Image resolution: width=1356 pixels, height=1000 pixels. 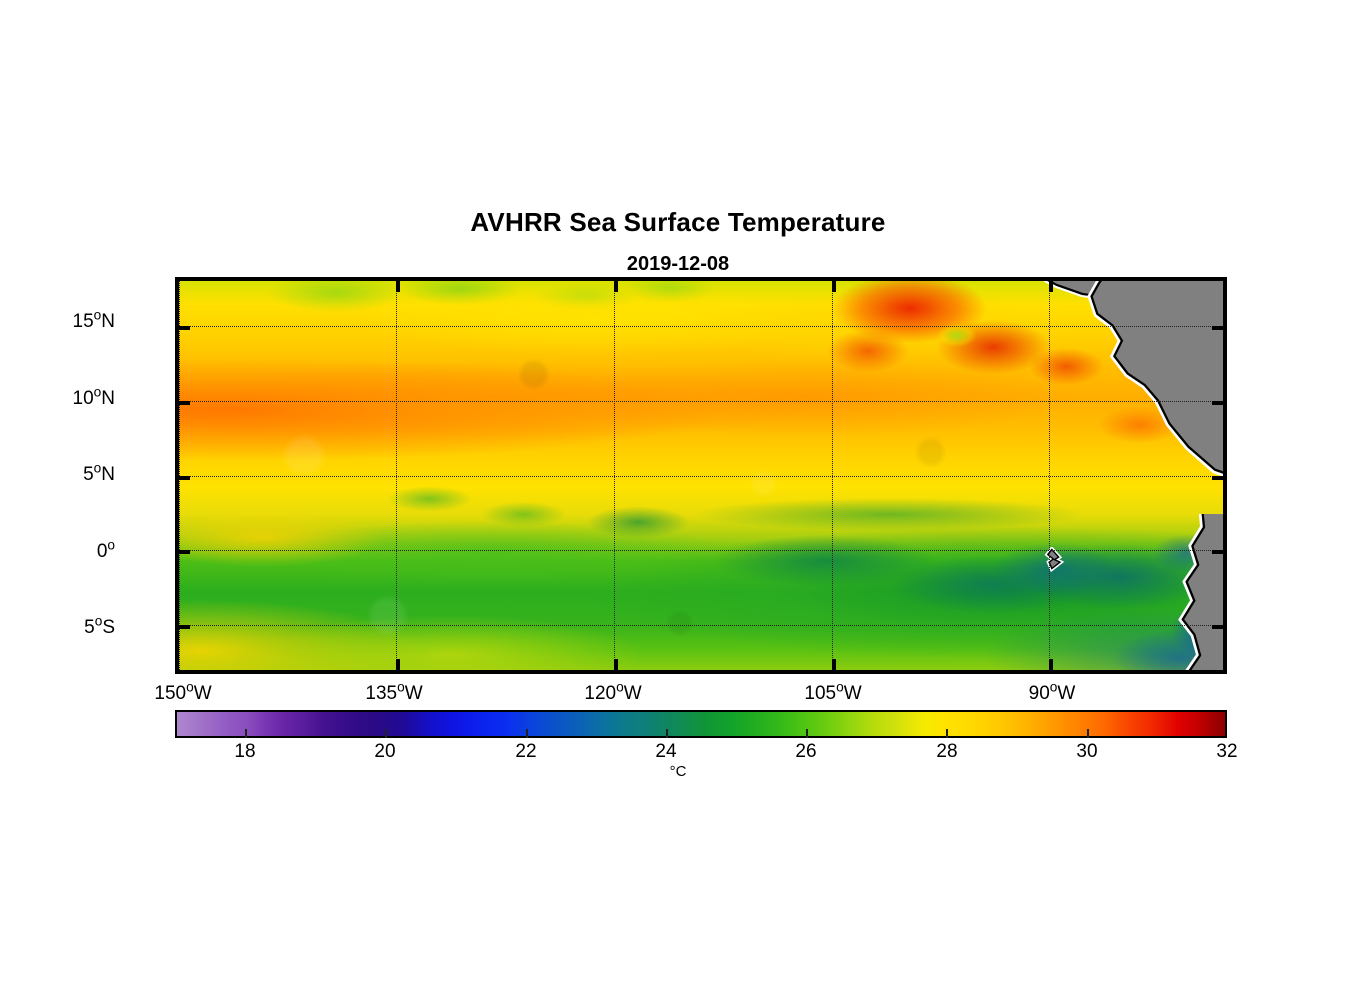 What do you see at coordinates (184, 402) in the screenshot?
I see `ytick-mark-10n` at bounding box center [184, 402].